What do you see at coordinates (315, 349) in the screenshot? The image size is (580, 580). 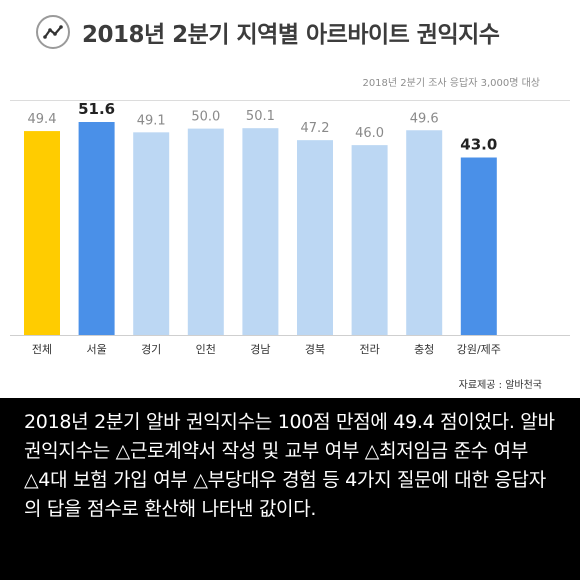 I see `category-label-6: 경북` at bounding box center [315, 349].